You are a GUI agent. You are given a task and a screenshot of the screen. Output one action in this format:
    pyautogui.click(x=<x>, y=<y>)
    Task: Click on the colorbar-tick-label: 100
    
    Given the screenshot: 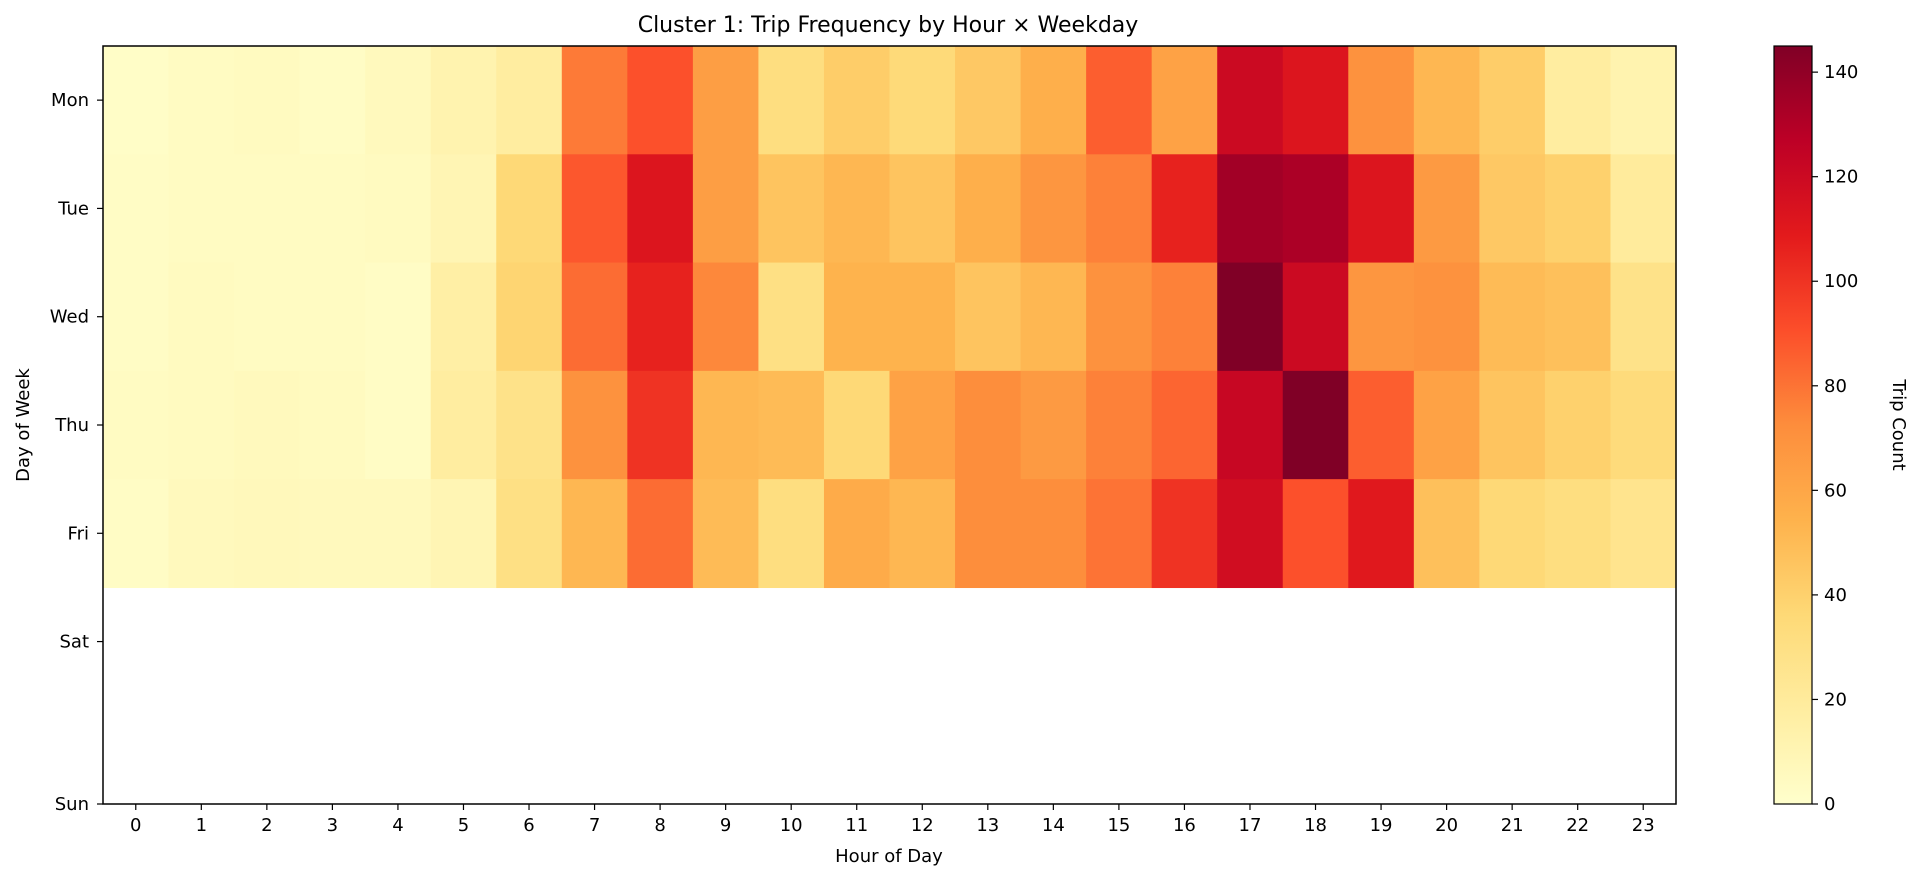 What is the action you would take?
    pyautogui.click(x=1841, y=281)
    